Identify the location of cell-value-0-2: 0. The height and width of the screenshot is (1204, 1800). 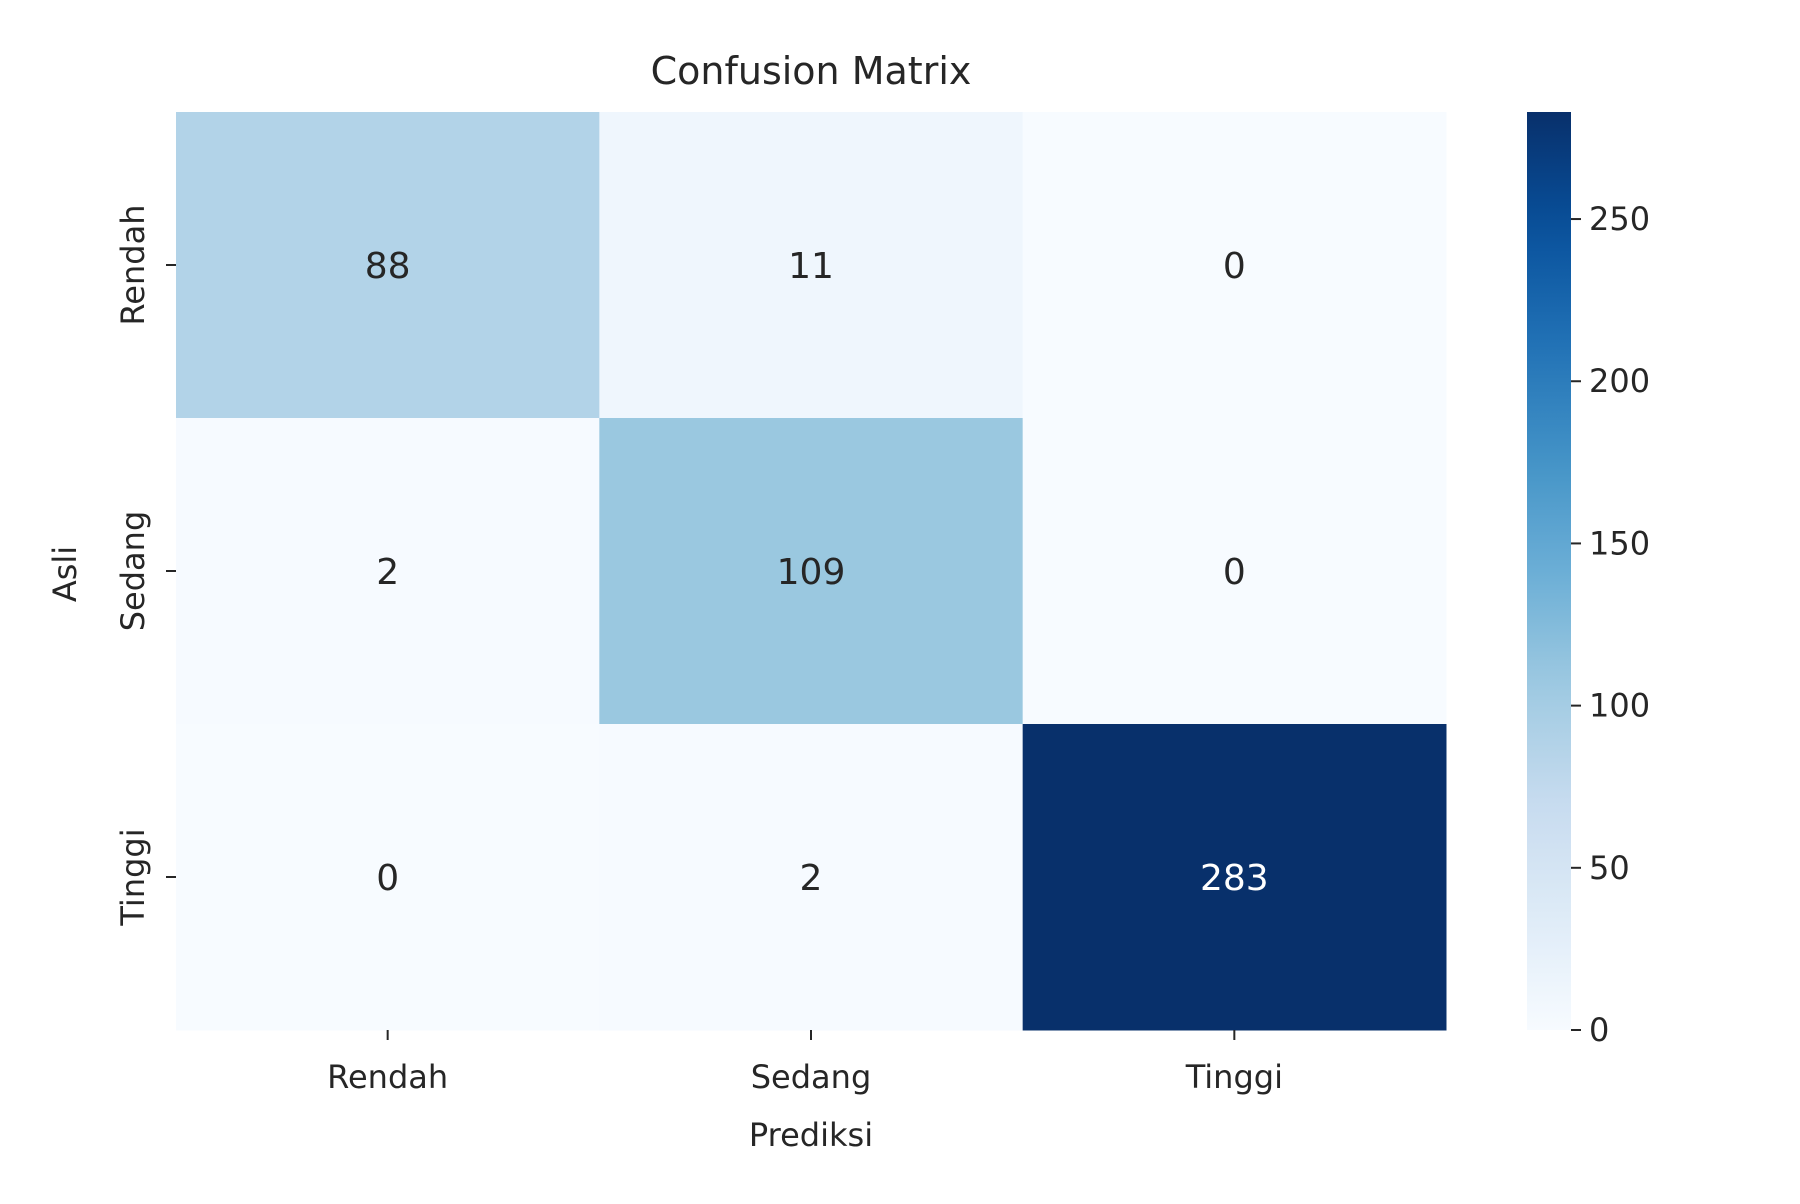
(1234, 266).